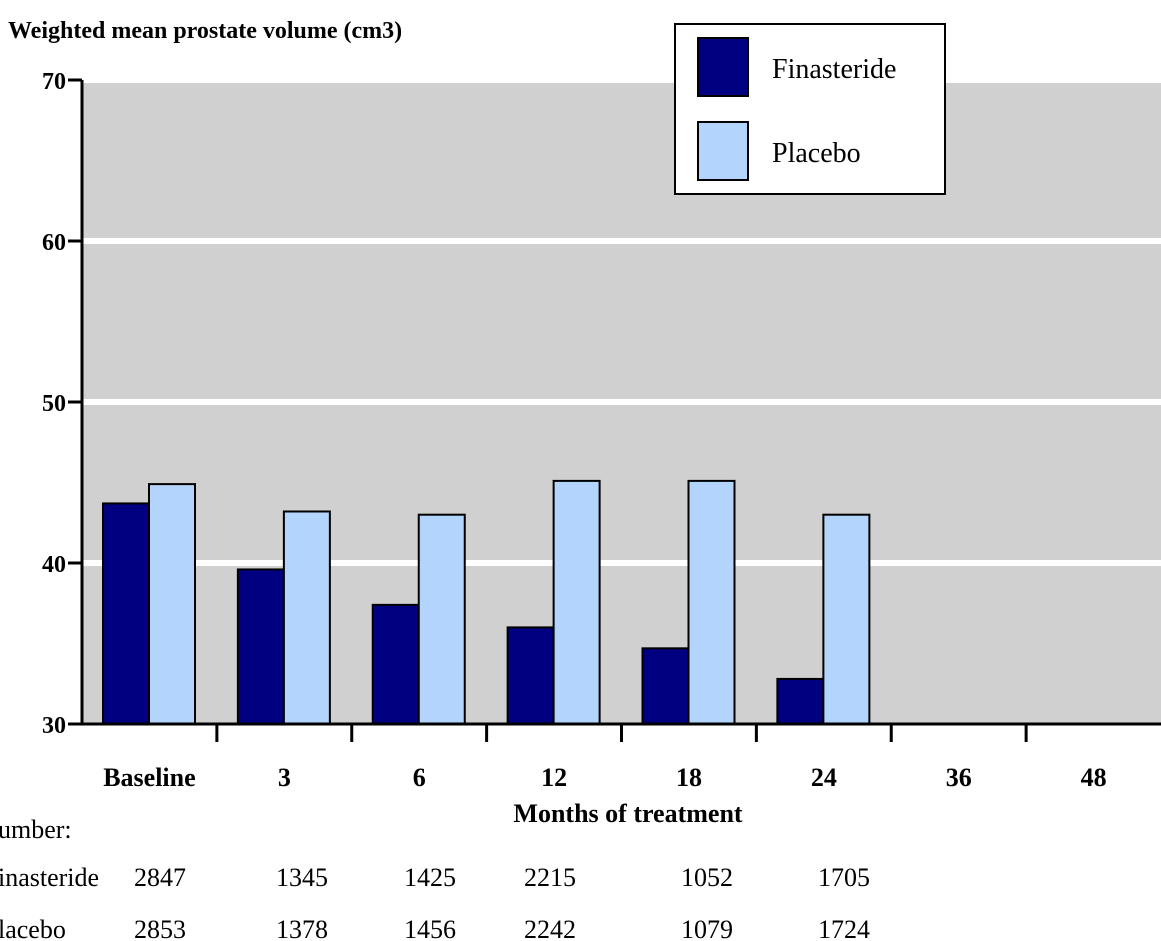 This screenshot has width=1161, height=941. What do you see at coordinates (54, 565) in the screenshot?
I see `y-tick-label: 40` at bounding box center [54, 565].